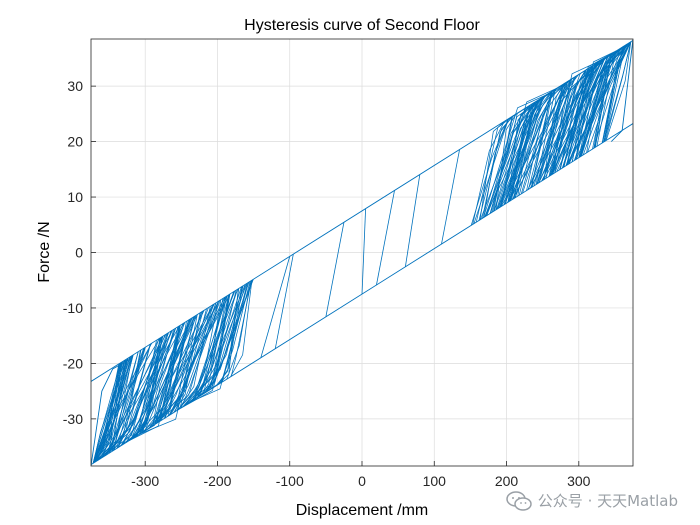  I want to click on y-tick-label: 10, so click(75, 197).